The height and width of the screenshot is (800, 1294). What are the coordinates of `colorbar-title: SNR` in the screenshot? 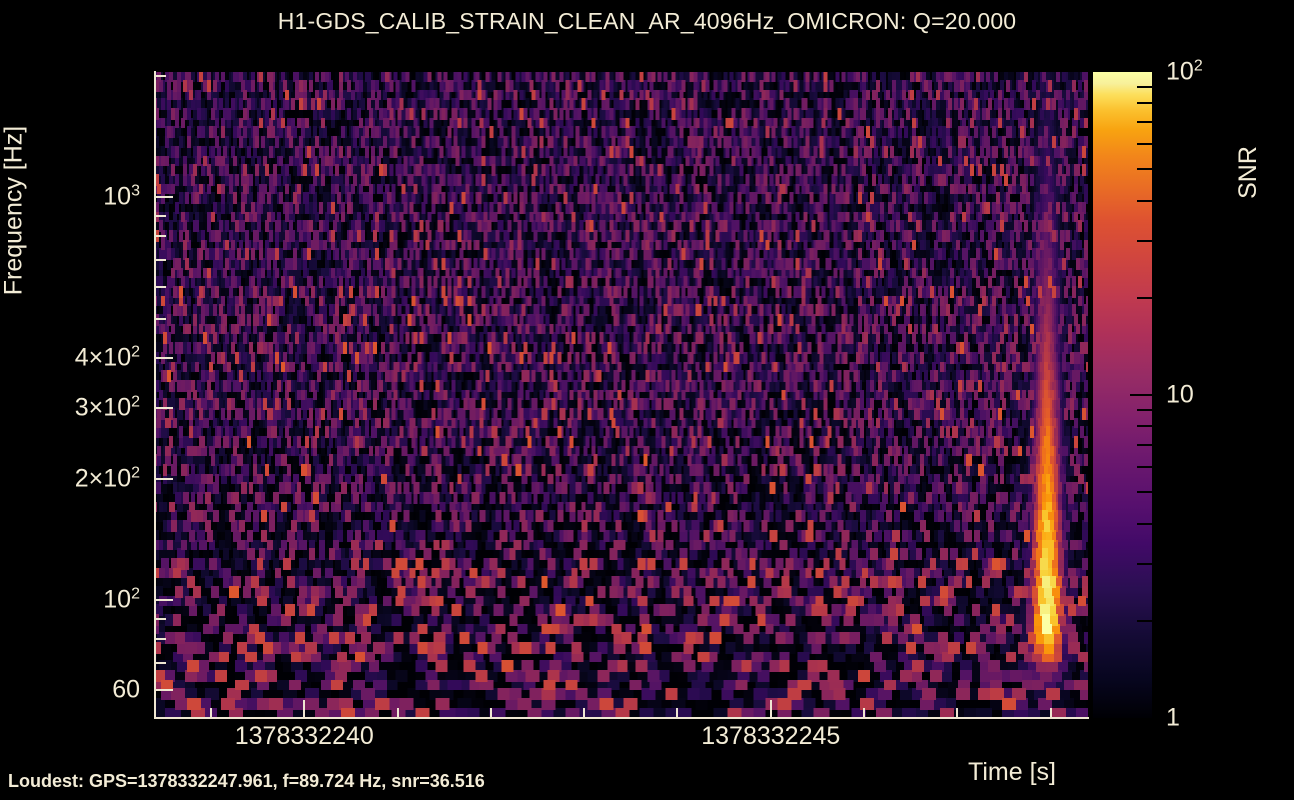 It's located at (1248, 172).